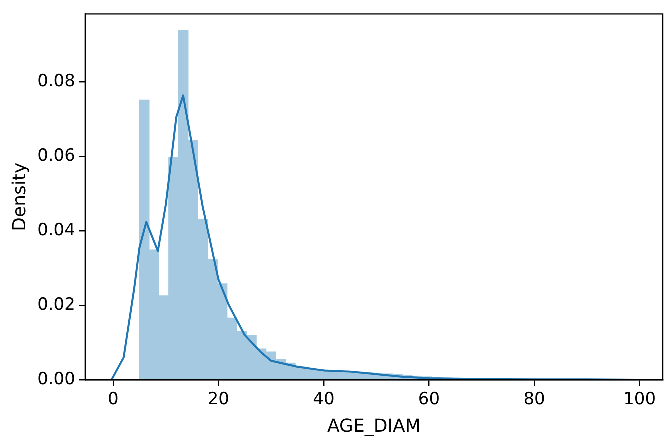 The image size is (670, 444). Describe the element at coordinates (57, 82) in the screenshot. I see `y-tick-label: 0.08` at that location.